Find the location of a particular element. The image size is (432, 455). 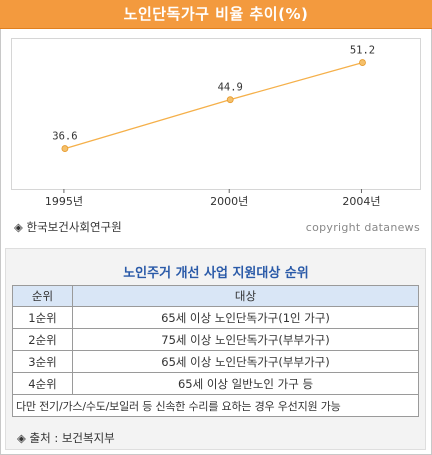

target-cell: 75세 이상 노인단독가구(부부가구) is located at coordinates (245, 339).